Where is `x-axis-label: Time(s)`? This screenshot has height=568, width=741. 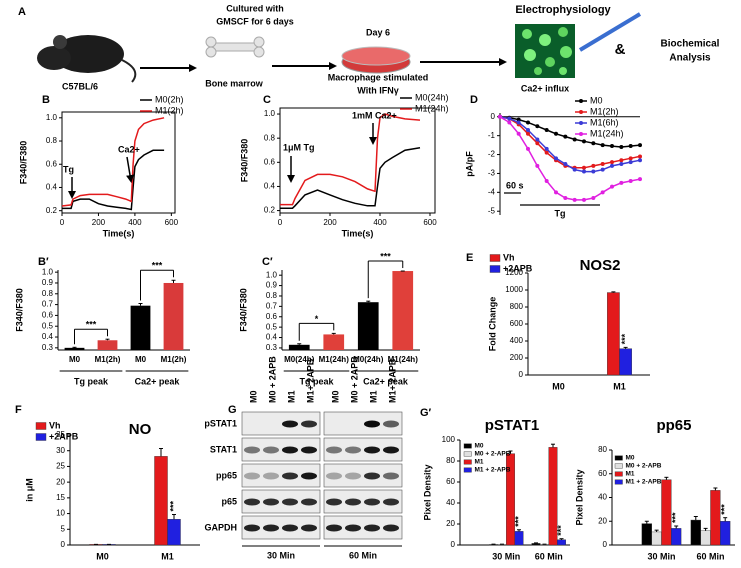
x-axis-label: Time(s) is located at coordinates (119, 233).